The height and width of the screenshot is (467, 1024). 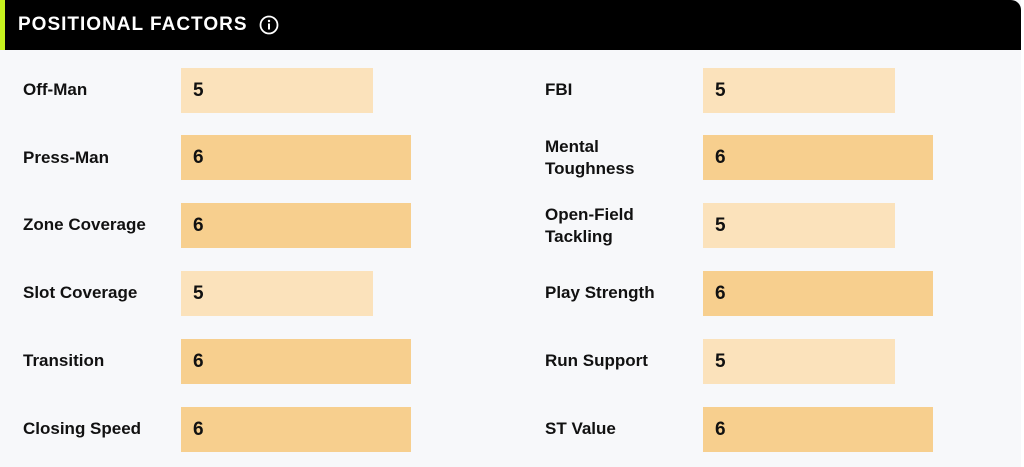 I want to click on factor-label-open-field-tackling: Open-Field Tackling, so click(x=589, y=226).